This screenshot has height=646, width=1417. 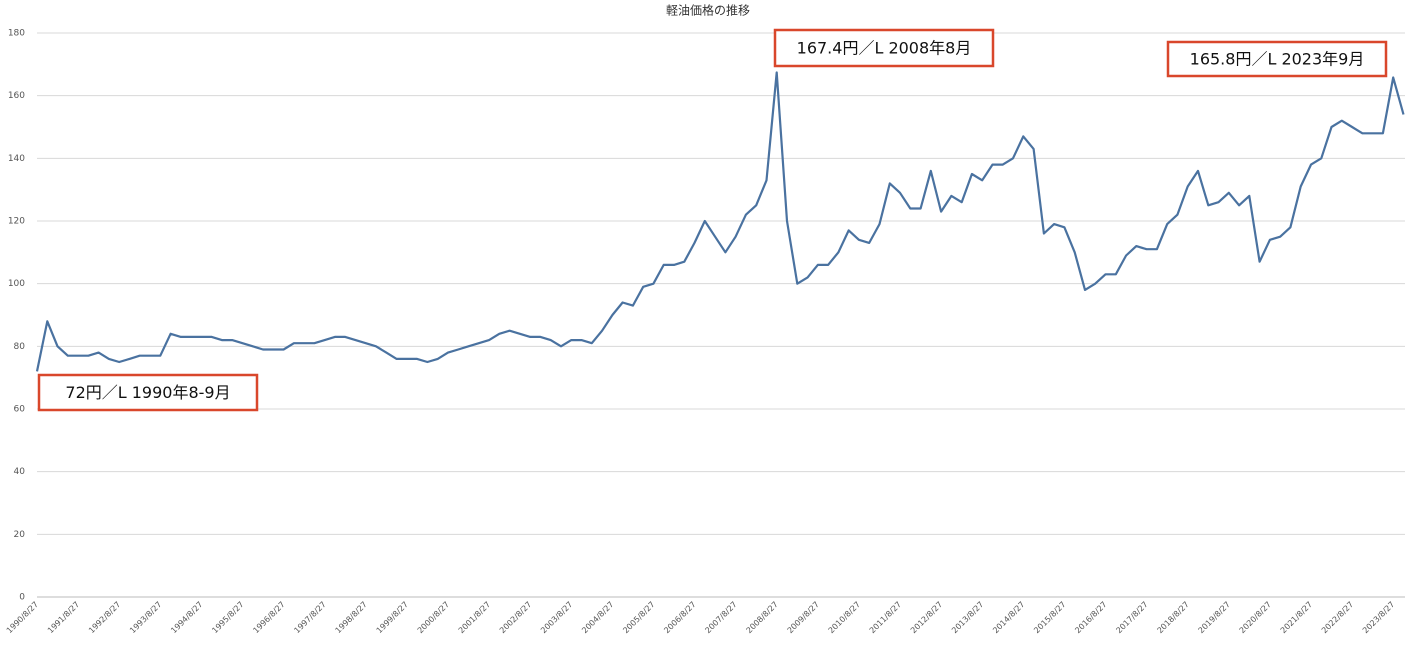 I want to click on x-tick-label: 2006/8/27, so click(x=679, y=617).